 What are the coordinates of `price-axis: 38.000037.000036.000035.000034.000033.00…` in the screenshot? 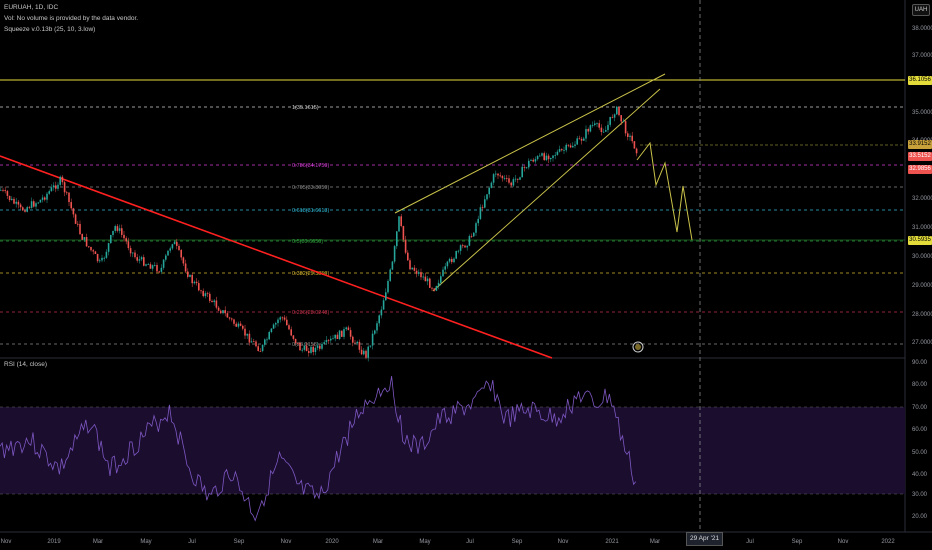 It's located at (922, 186).